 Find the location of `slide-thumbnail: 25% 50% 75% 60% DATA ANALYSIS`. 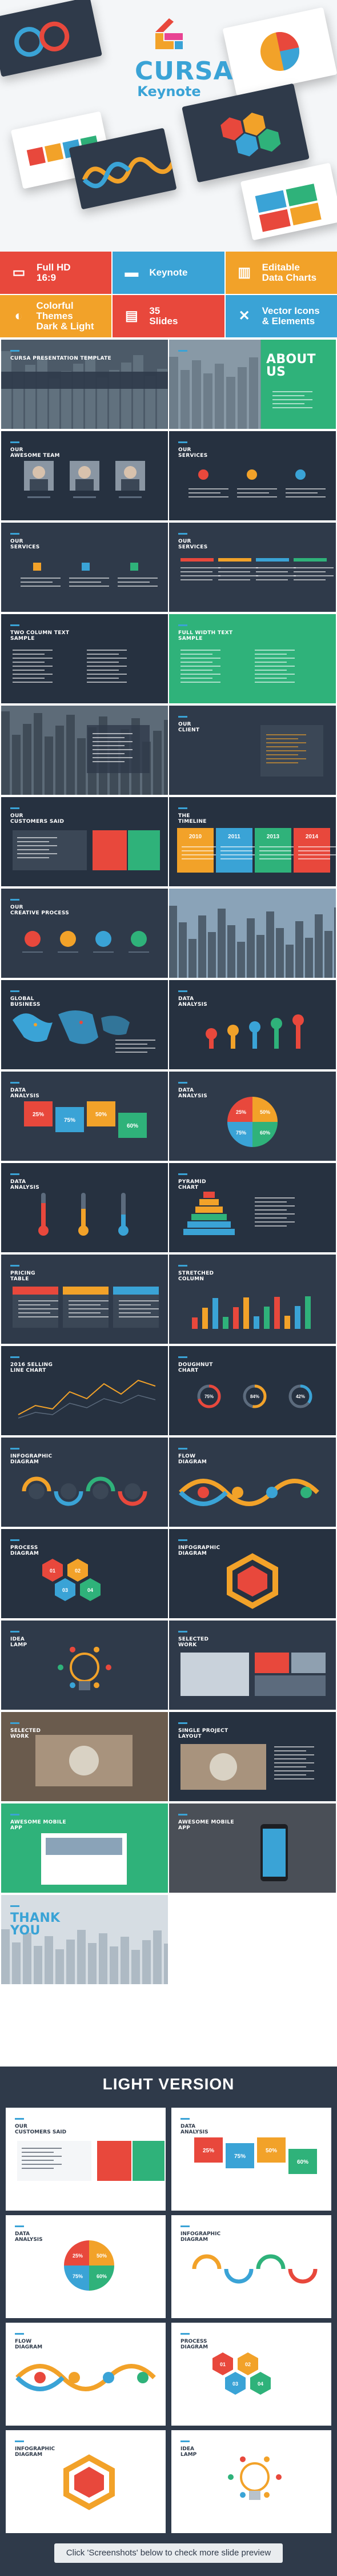

slide-thumbnail: 25% 50% 75% 60% DATA ANALYSIS is located at coordinates (252, 1116).